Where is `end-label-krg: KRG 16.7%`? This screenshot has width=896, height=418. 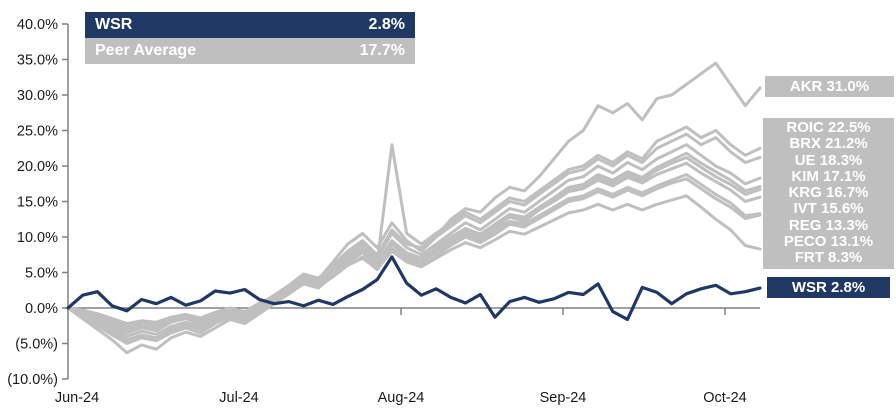 end-label-krg: KRG 16.7% is located at coordinates (828, 193).